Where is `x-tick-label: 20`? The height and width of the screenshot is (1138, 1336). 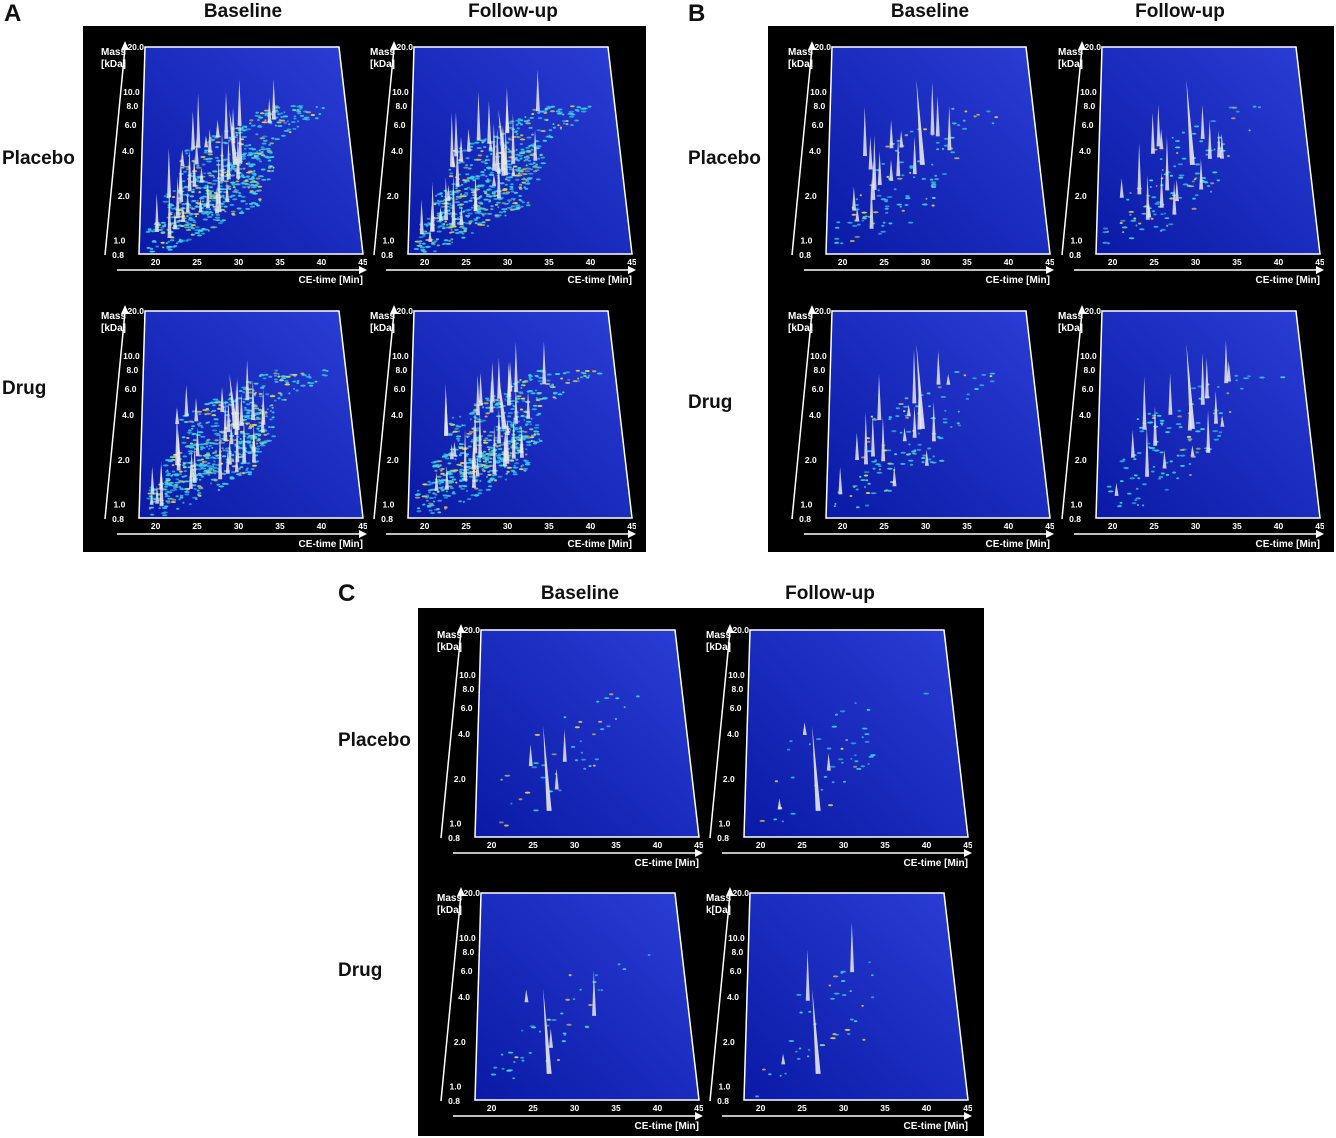 x-tick-label: 20 is located at coordinates (425, 526).